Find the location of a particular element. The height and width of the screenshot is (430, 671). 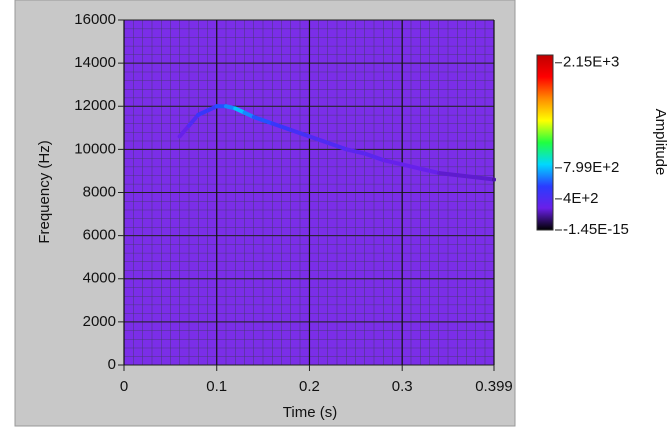

colorbar is located at coordinates (545, 142).